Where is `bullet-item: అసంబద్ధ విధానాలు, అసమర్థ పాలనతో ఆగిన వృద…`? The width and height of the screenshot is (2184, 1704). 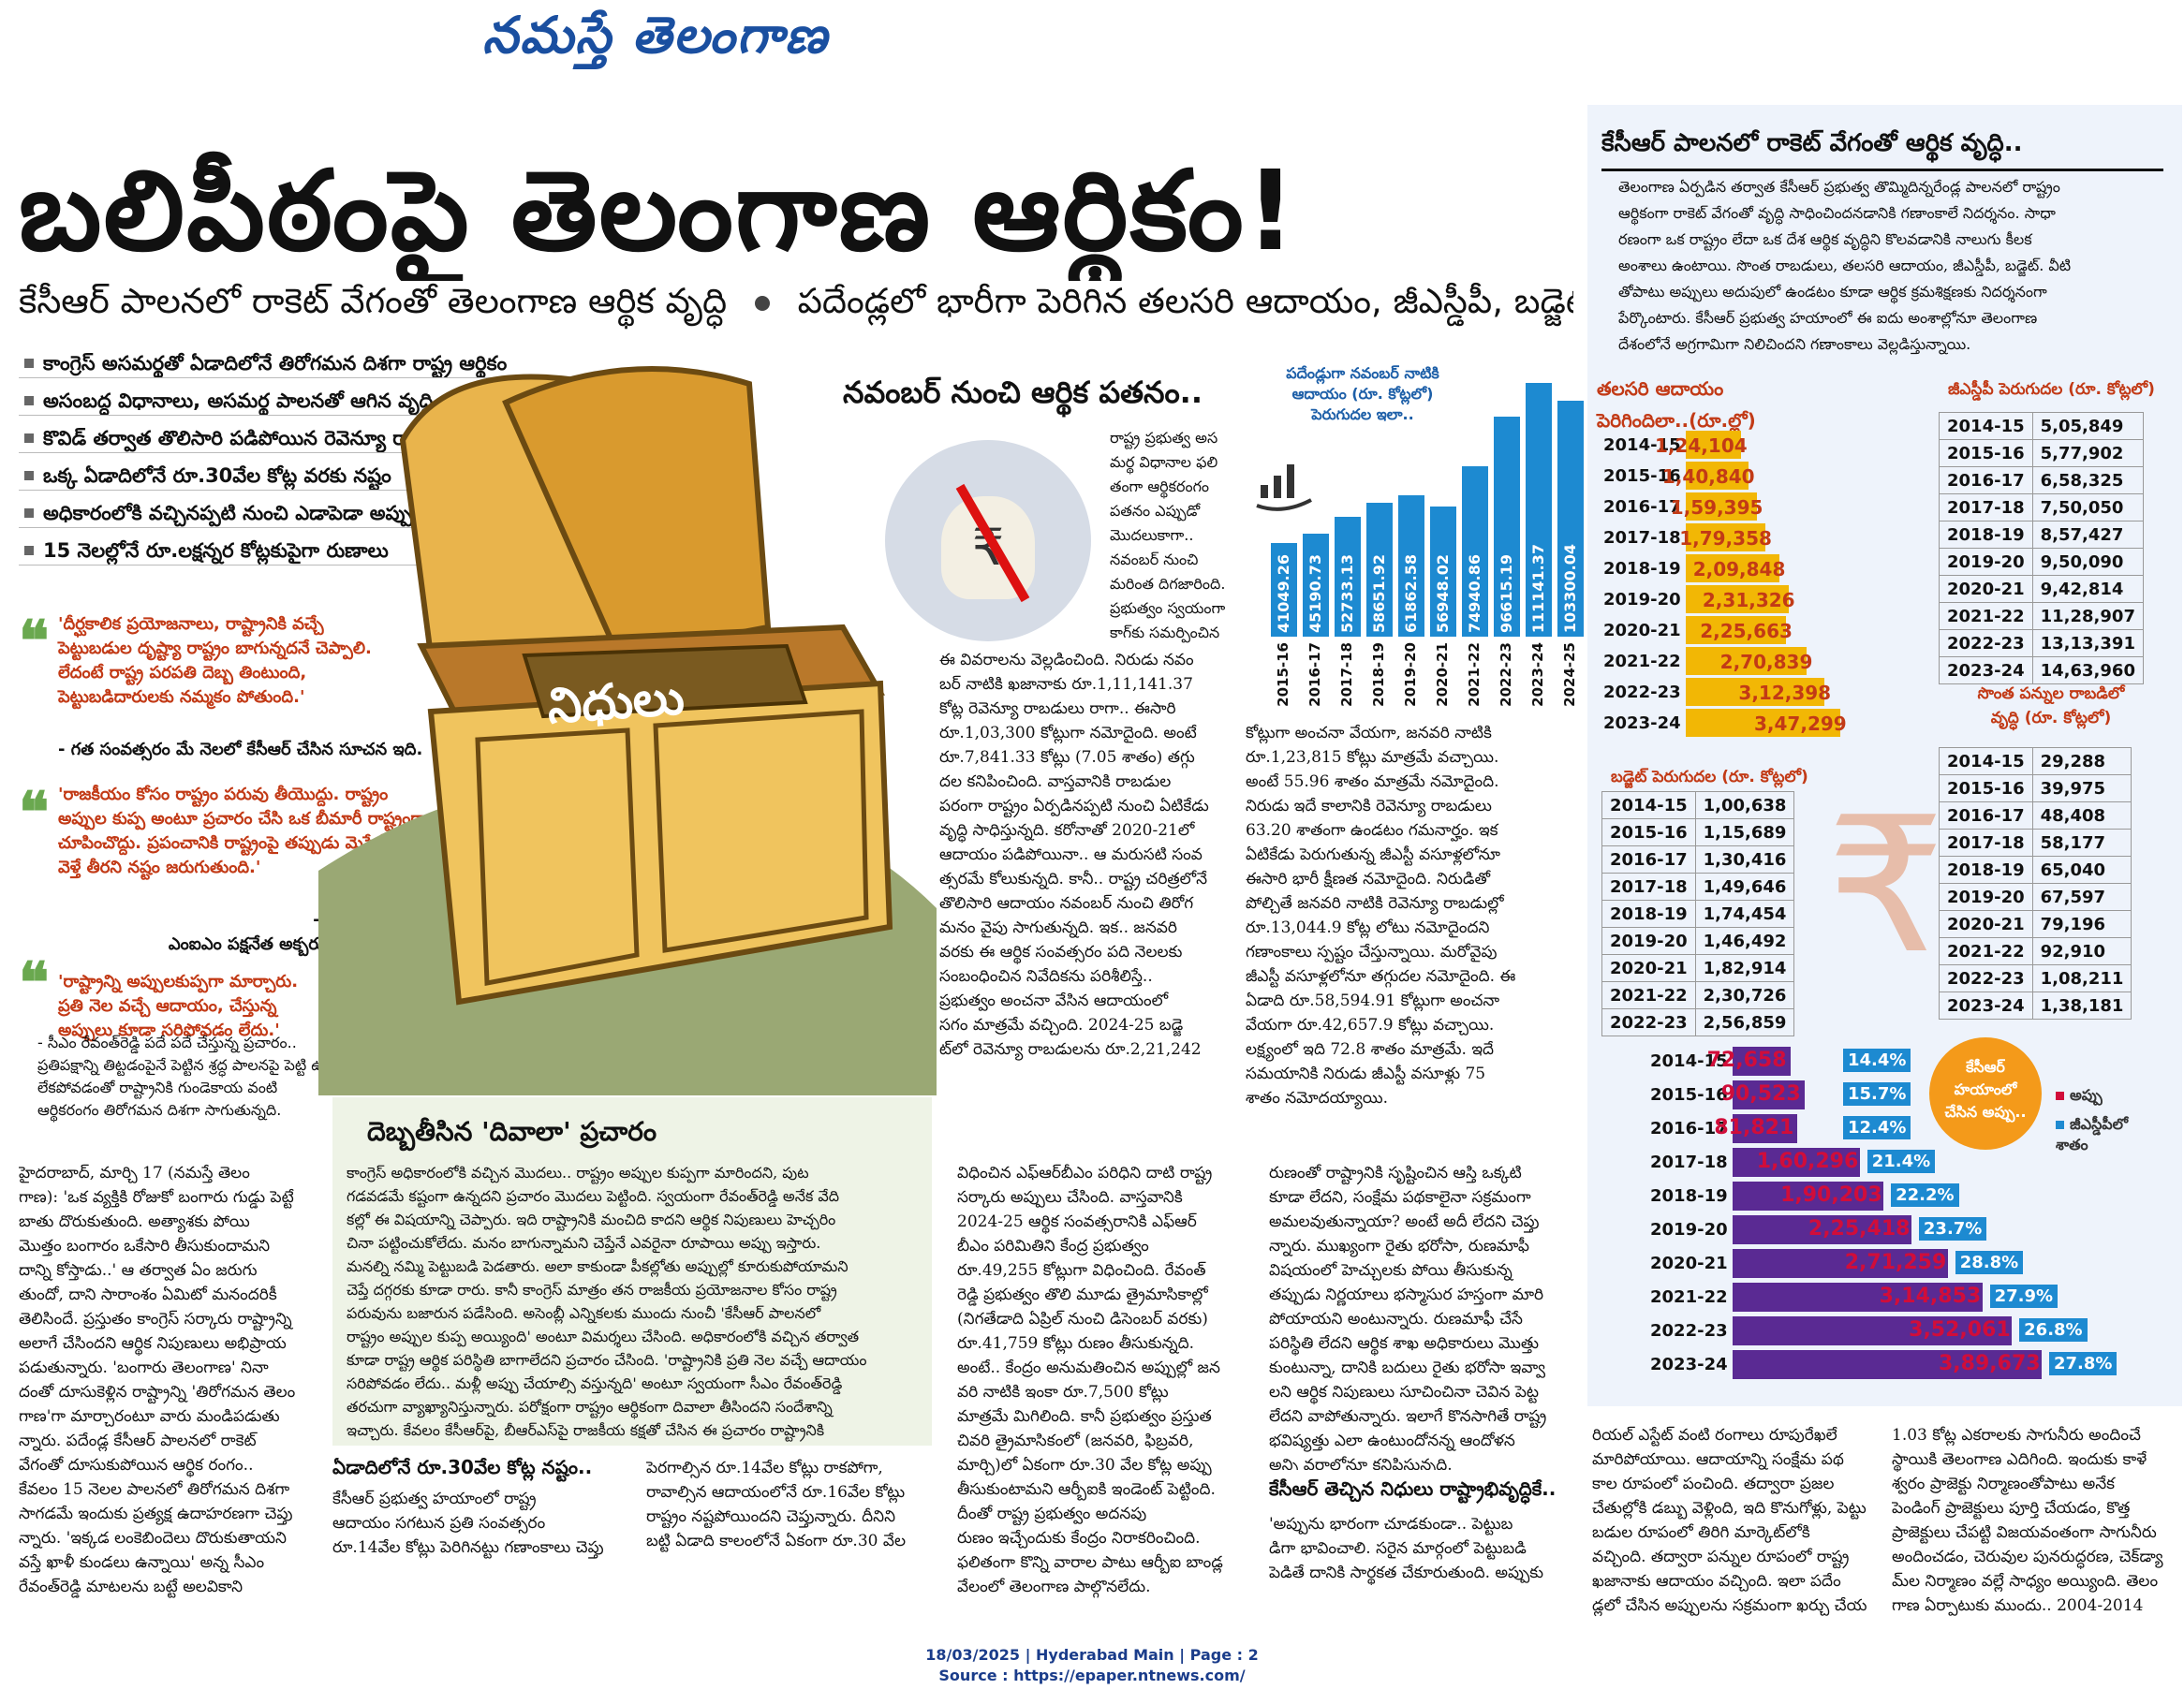
bullet-item: అసంబద్ధ విధానాలు, అసమర్థ పాలనతో ఆగిన వృద… is located at coordinates (267, 401).